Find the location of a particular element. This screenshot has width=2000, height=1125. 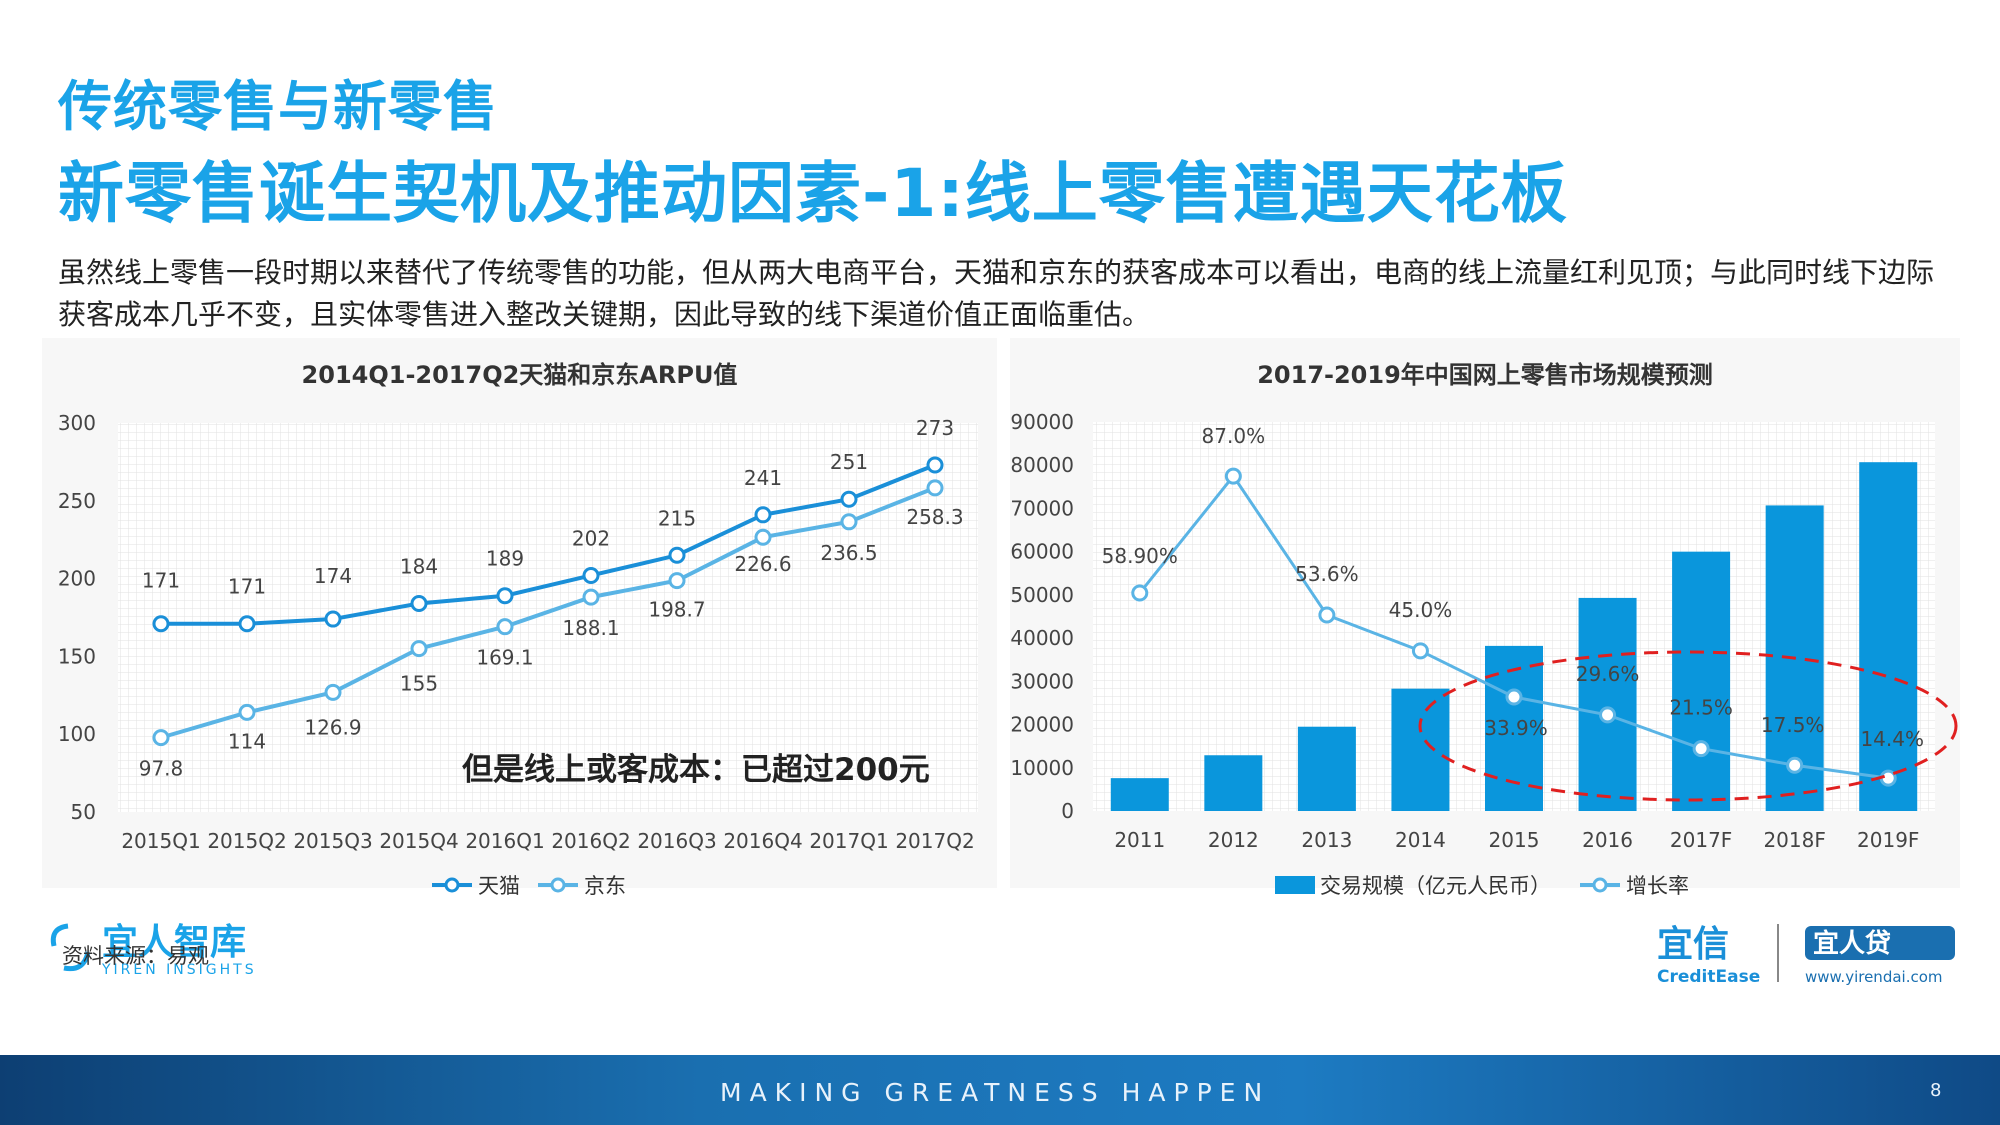

yiren-insights-logo: 宜人智库 YIREN INSIGHTS is located at coordinates (153, 950).